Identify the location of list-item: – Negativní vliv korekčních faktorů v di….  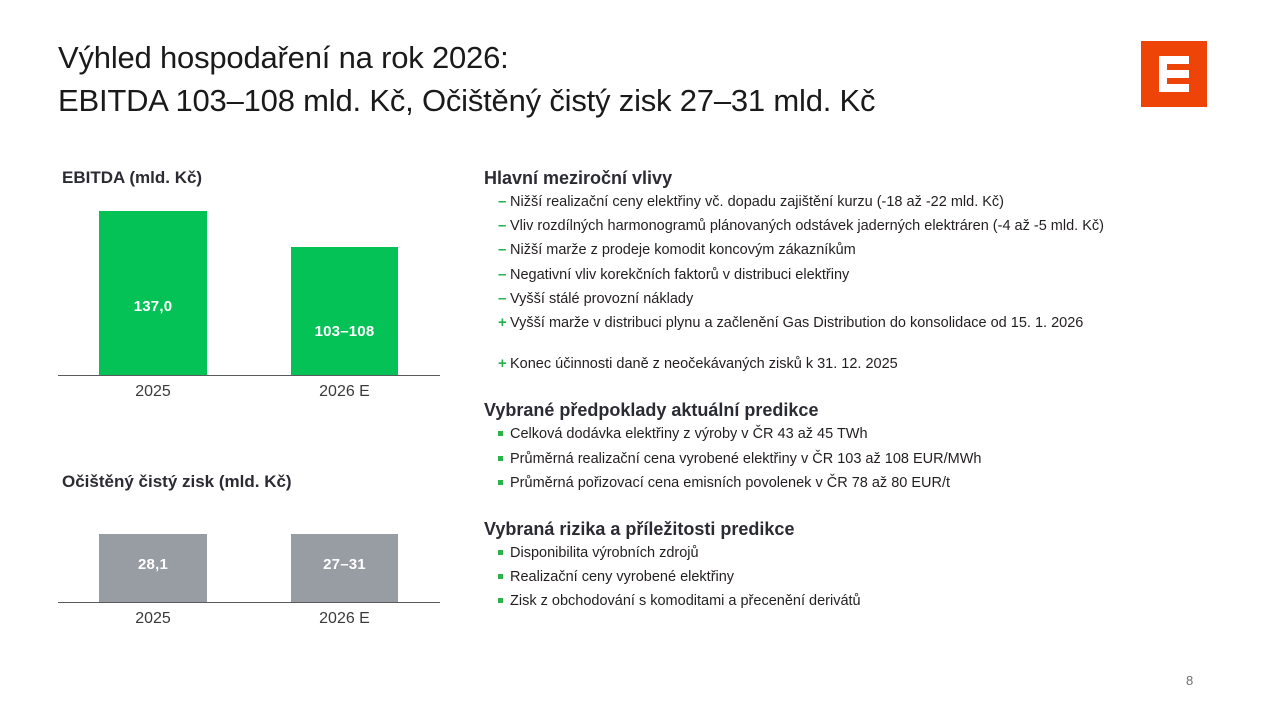
(834, 275).